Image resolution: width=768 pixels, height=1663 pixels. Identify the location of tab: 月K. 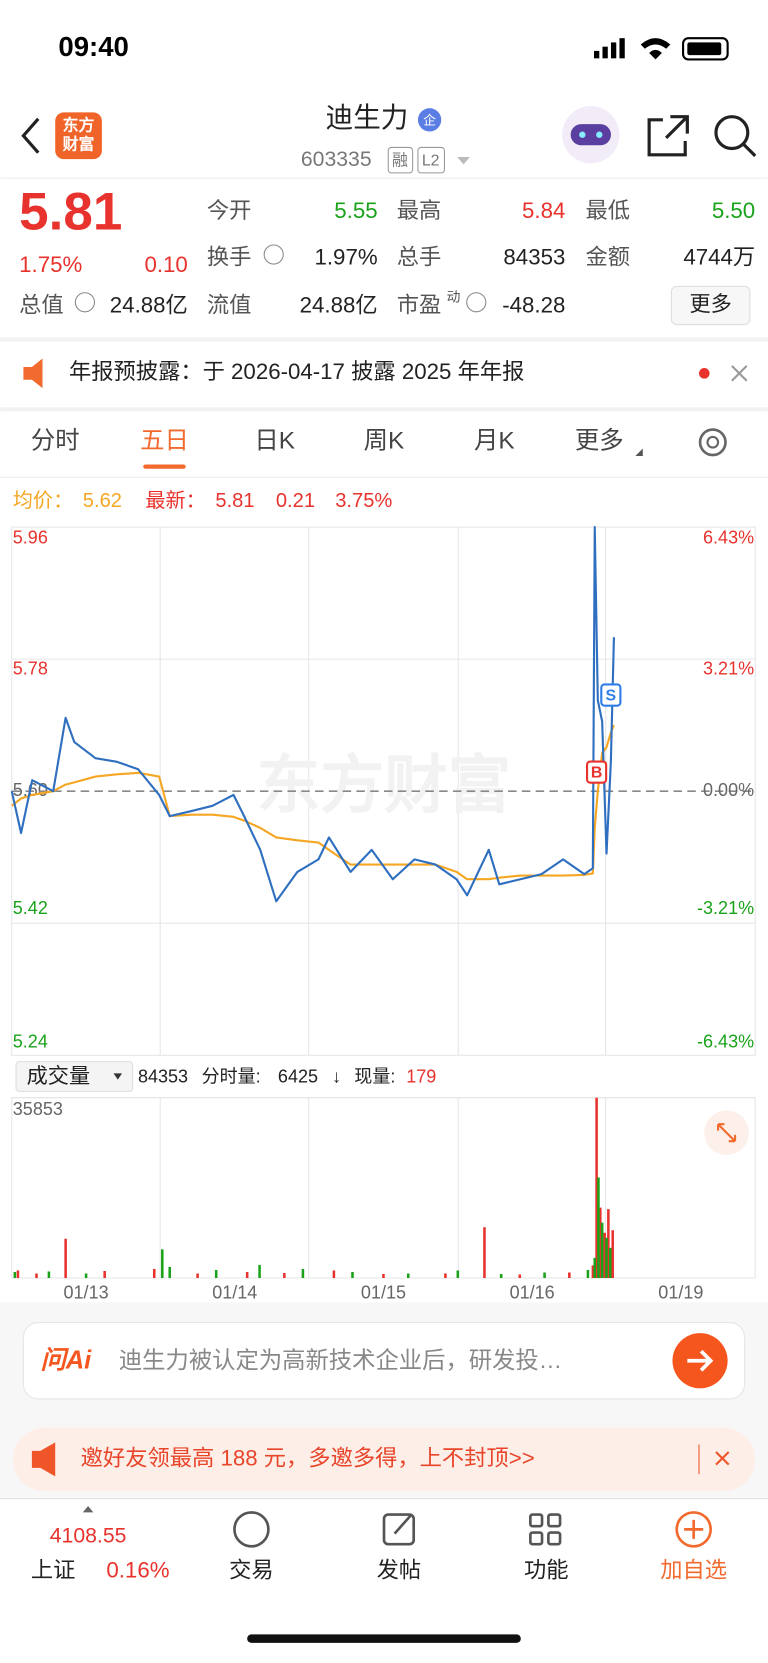
(494, 441).